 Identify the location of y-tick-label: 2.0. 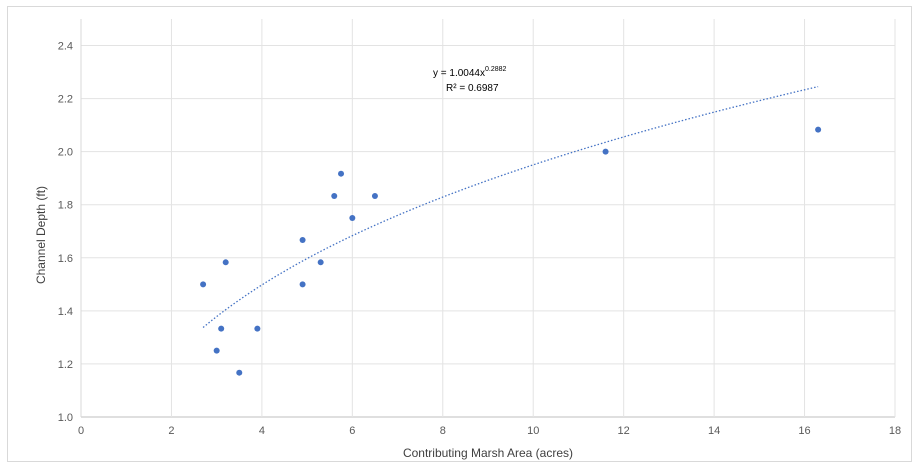
(65, 153).